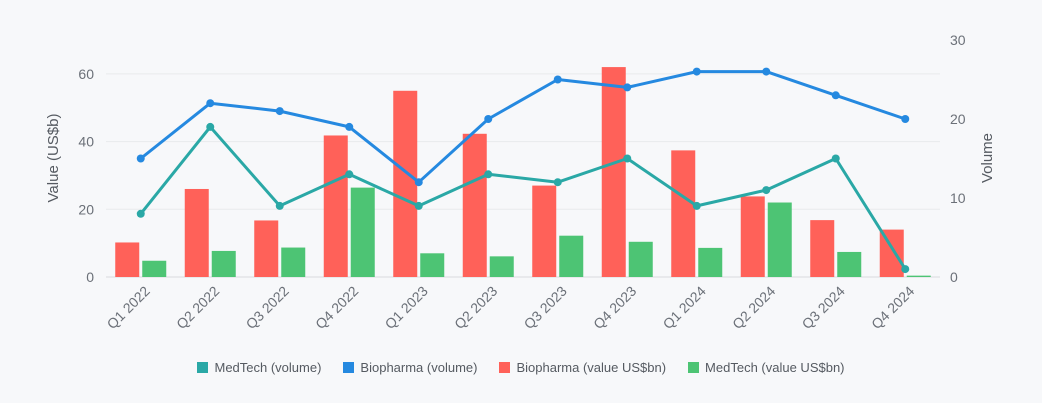 This screenshot has width=1042, height=403. Describe the element at coordinates (90, 277) in the screenshot. I see `y-tick-left: 0` at that location.